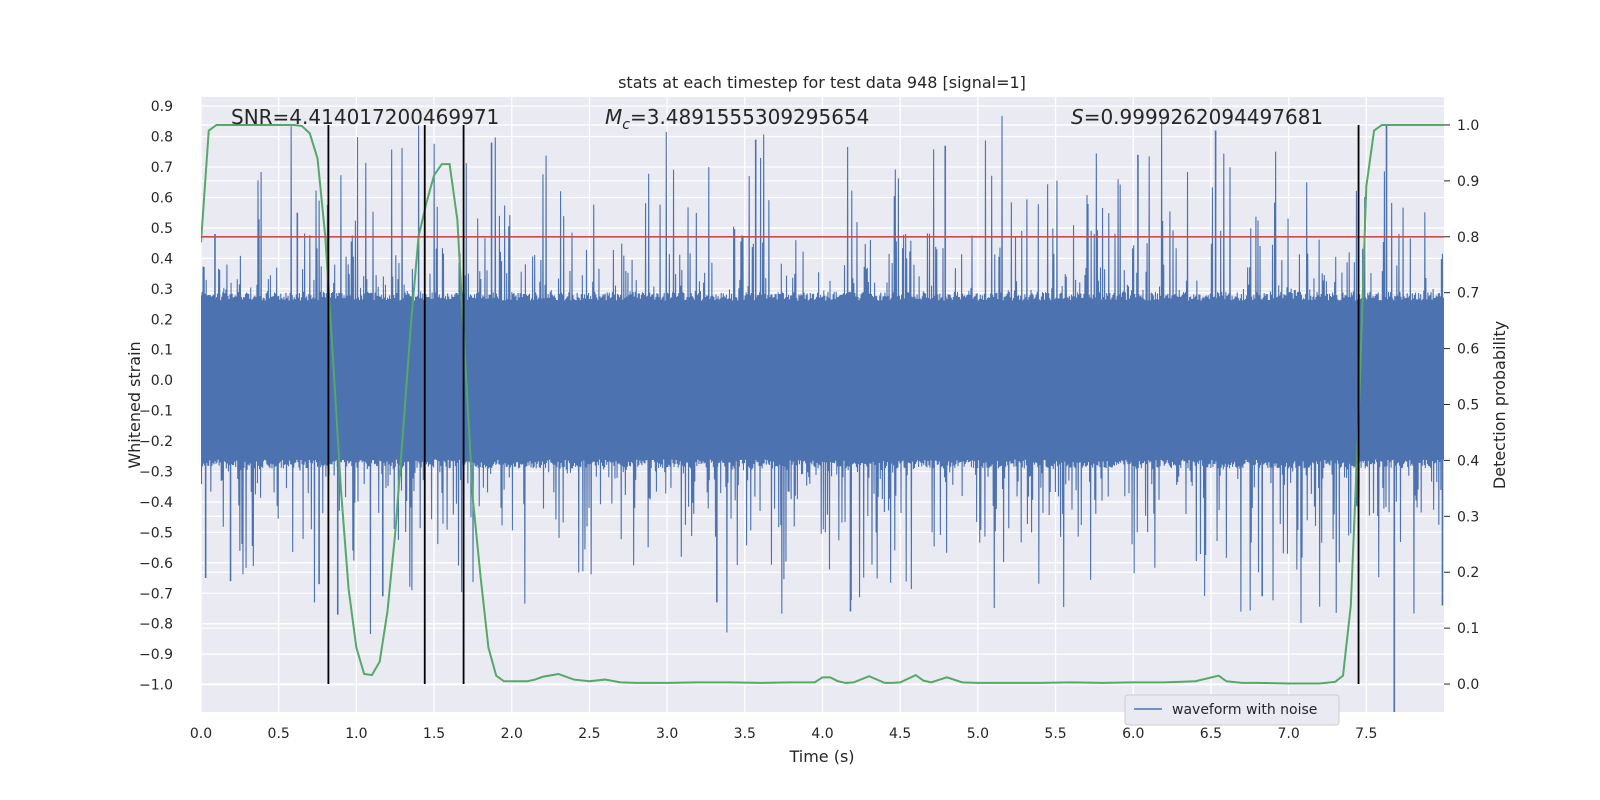 This screenshot has width=1600, height=800. Describe the element at coordinates (156, 503) in the screenshot. I see `y-left-tick-label: −0.4` at that location.